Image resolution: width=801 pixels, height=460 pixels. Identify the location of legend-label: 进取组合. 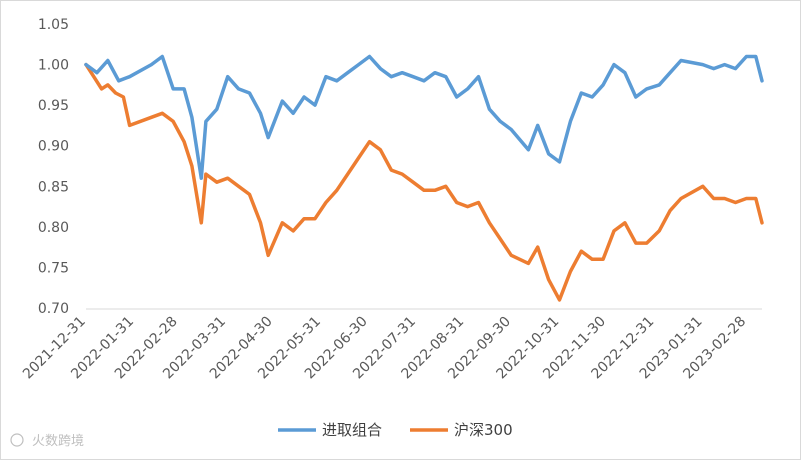
(352, 430).